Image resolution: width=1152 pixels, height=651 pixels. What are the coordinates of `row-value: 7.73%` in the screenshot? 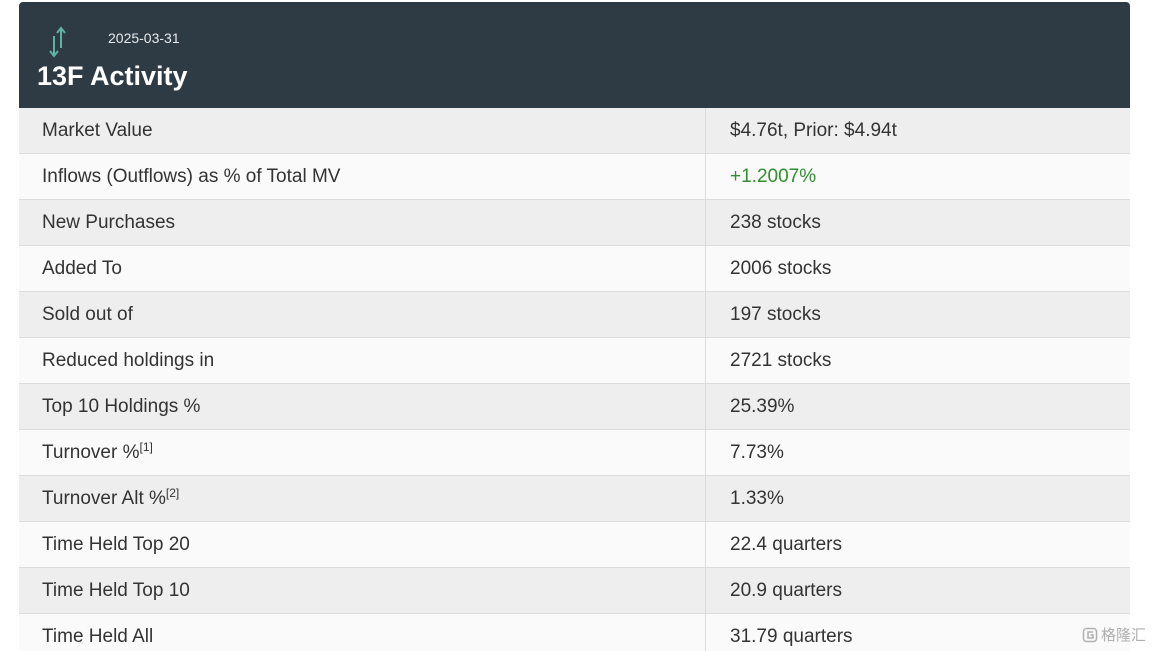 It's located at (757, 452).